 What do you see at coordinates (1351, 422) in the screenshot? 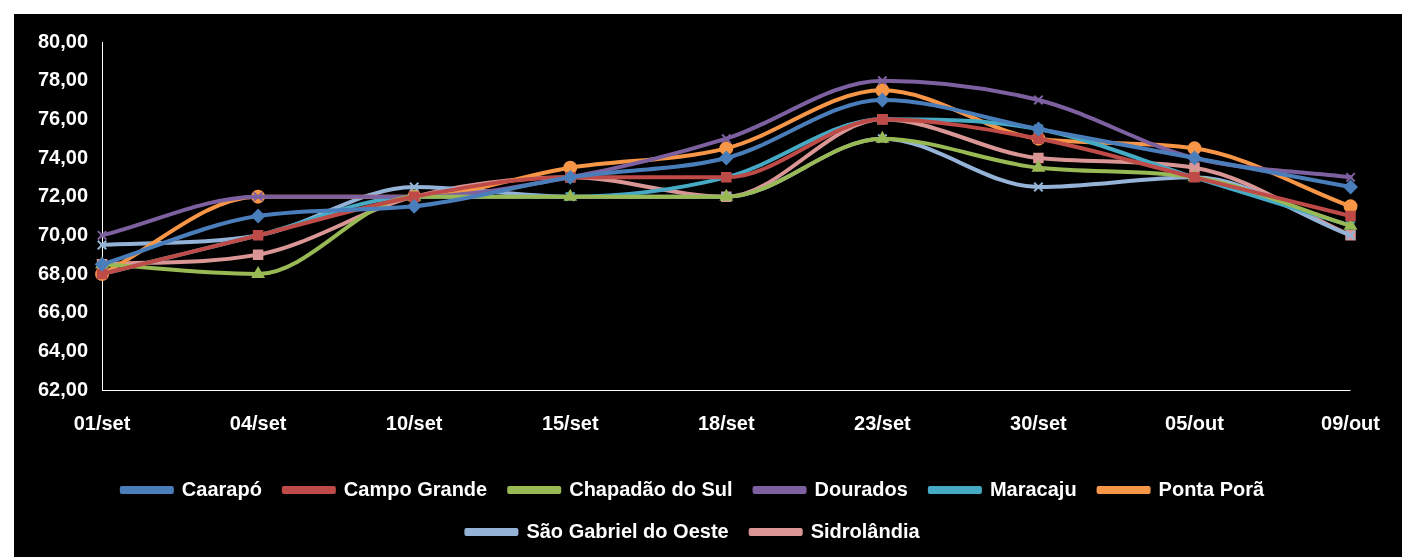
I see `x-tick-label: 09/out` at bounding box center [1351, 422].